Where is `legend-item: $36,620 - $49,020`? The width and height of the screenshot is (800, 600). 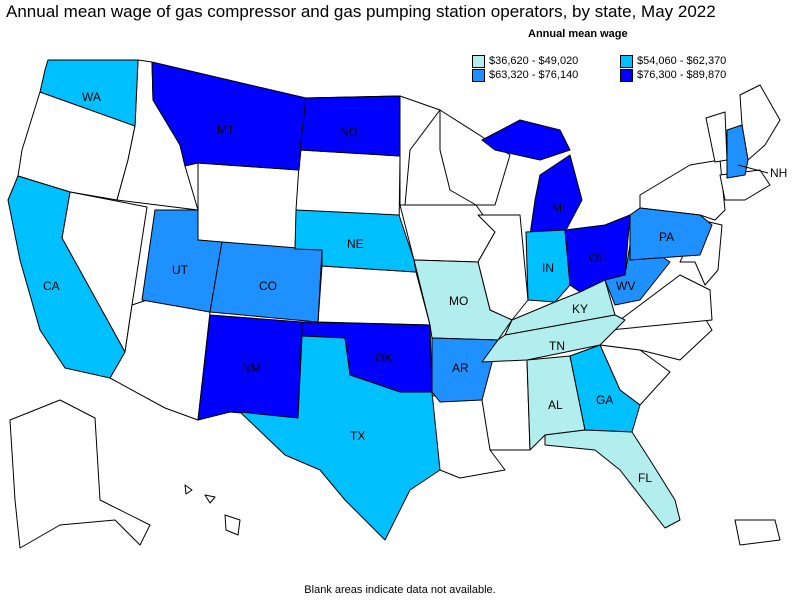
legend-item: $36,620 - $49,020 is located at coordinates (525, 61).